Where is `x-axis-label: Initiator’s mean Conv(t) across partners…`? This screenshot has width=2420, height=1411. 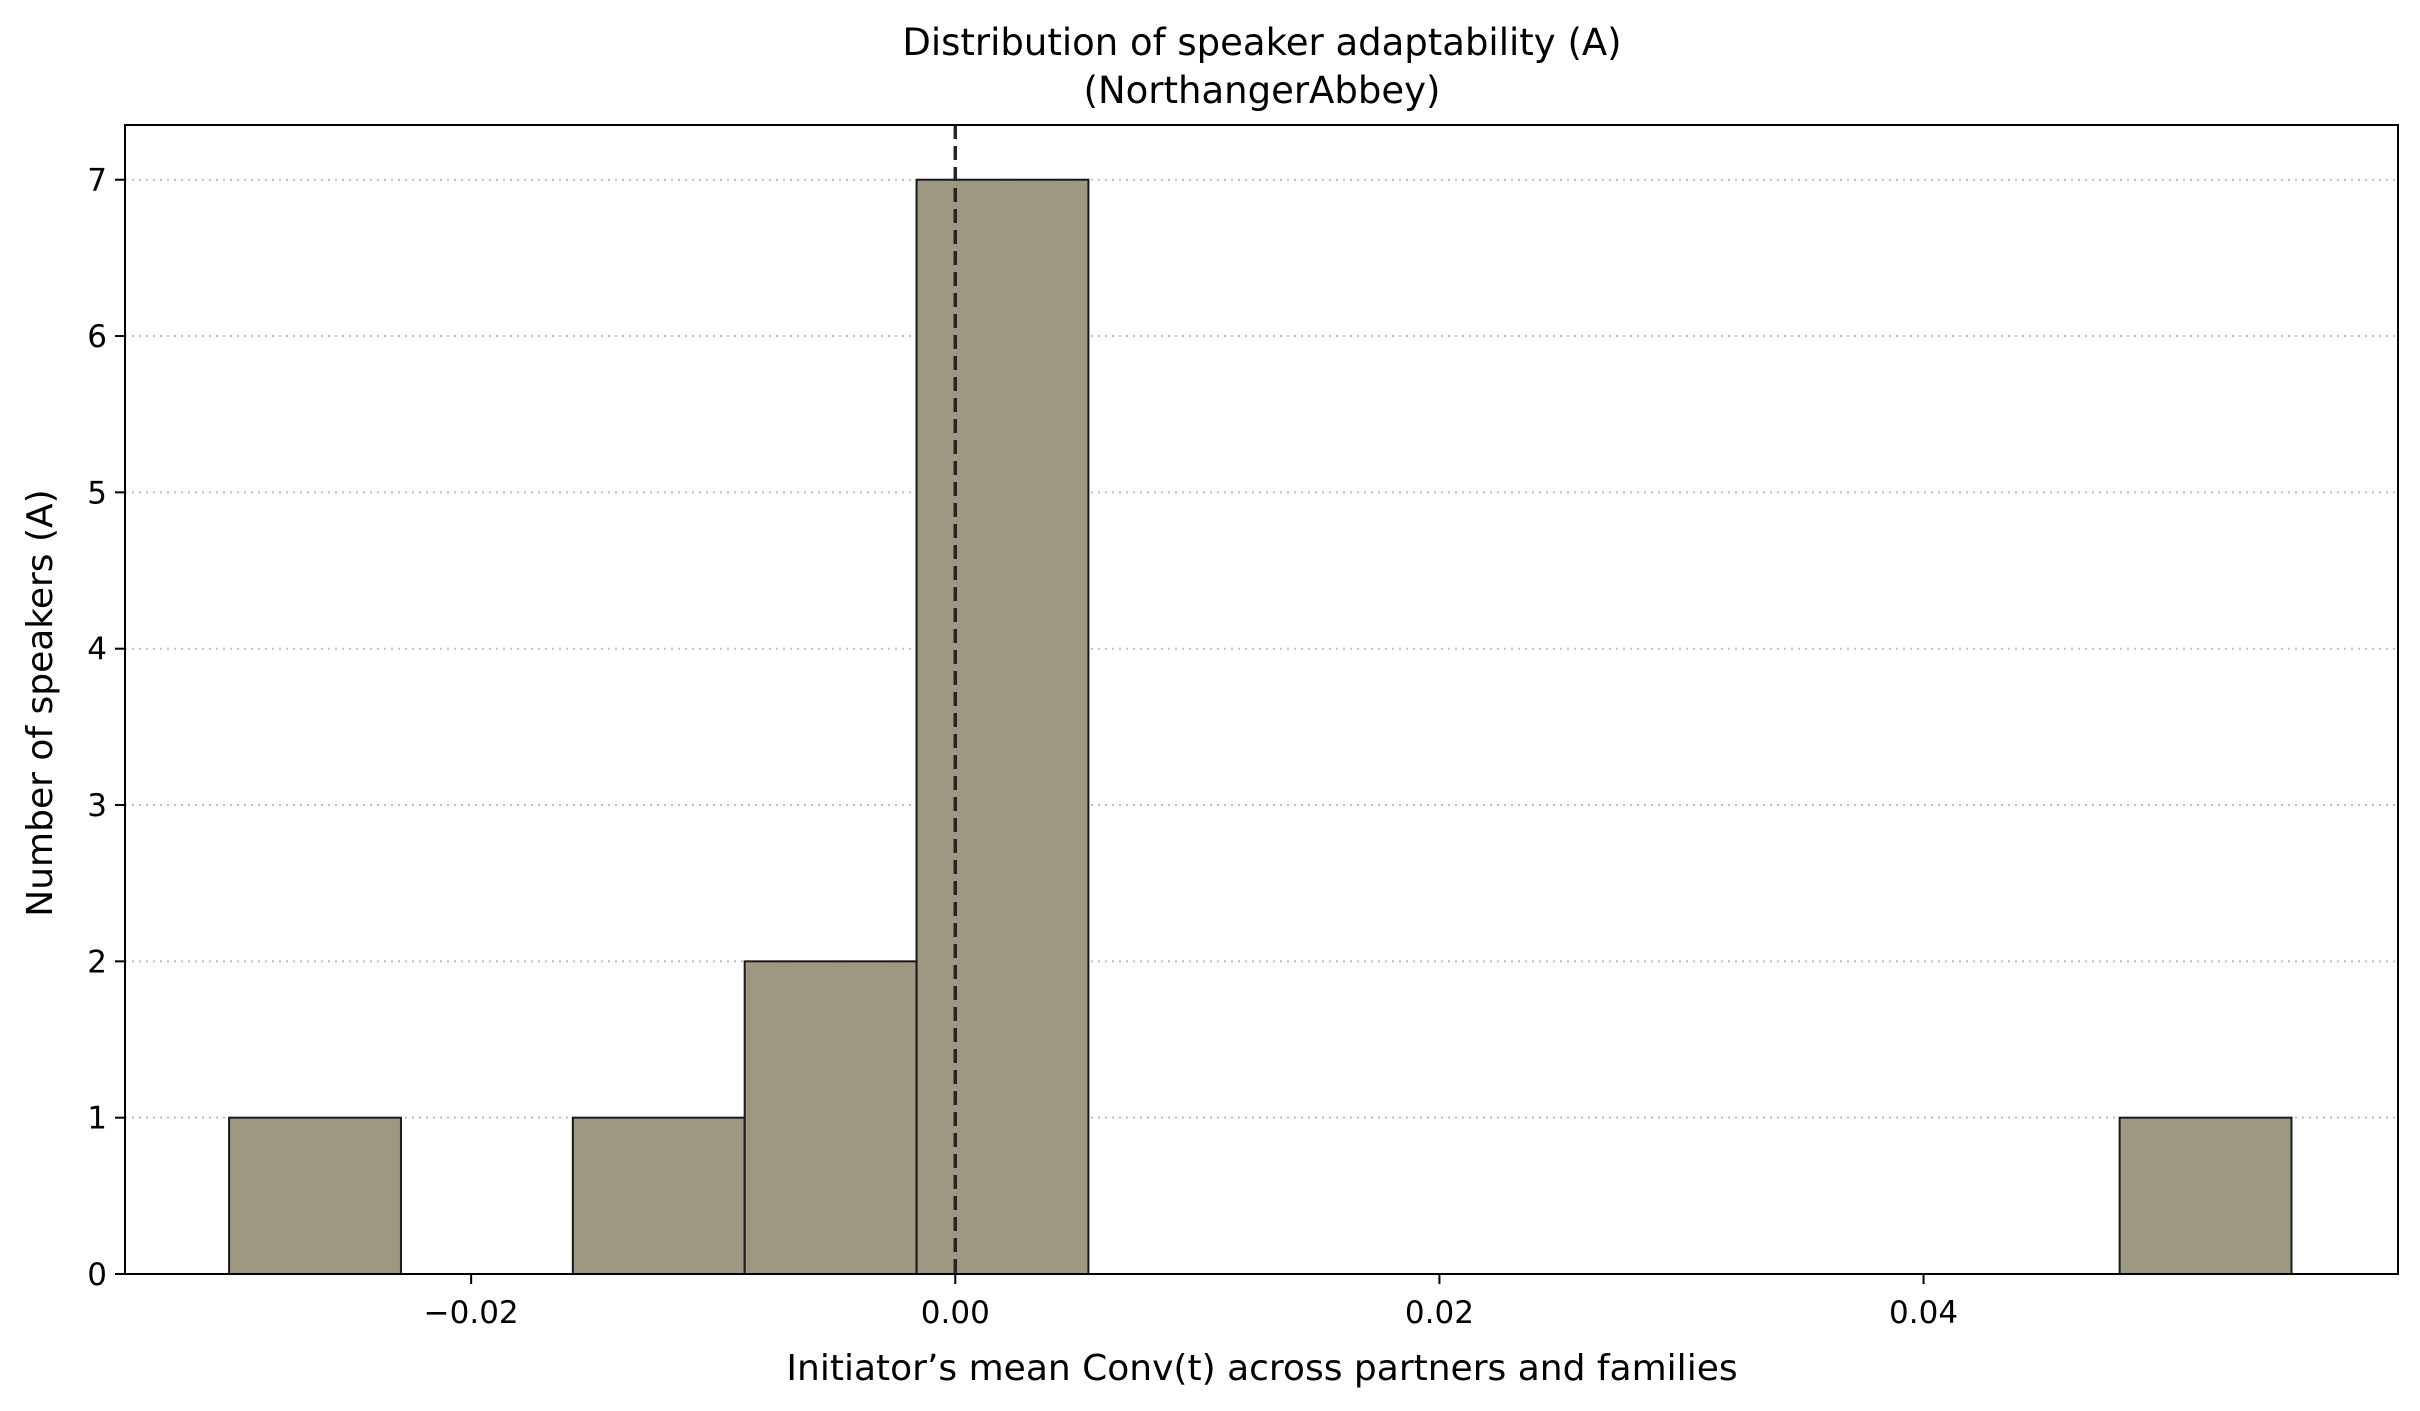
x-axis-label: Initiator’s mean Conv(t) across partners… is located at coordinates (1261, 1368).